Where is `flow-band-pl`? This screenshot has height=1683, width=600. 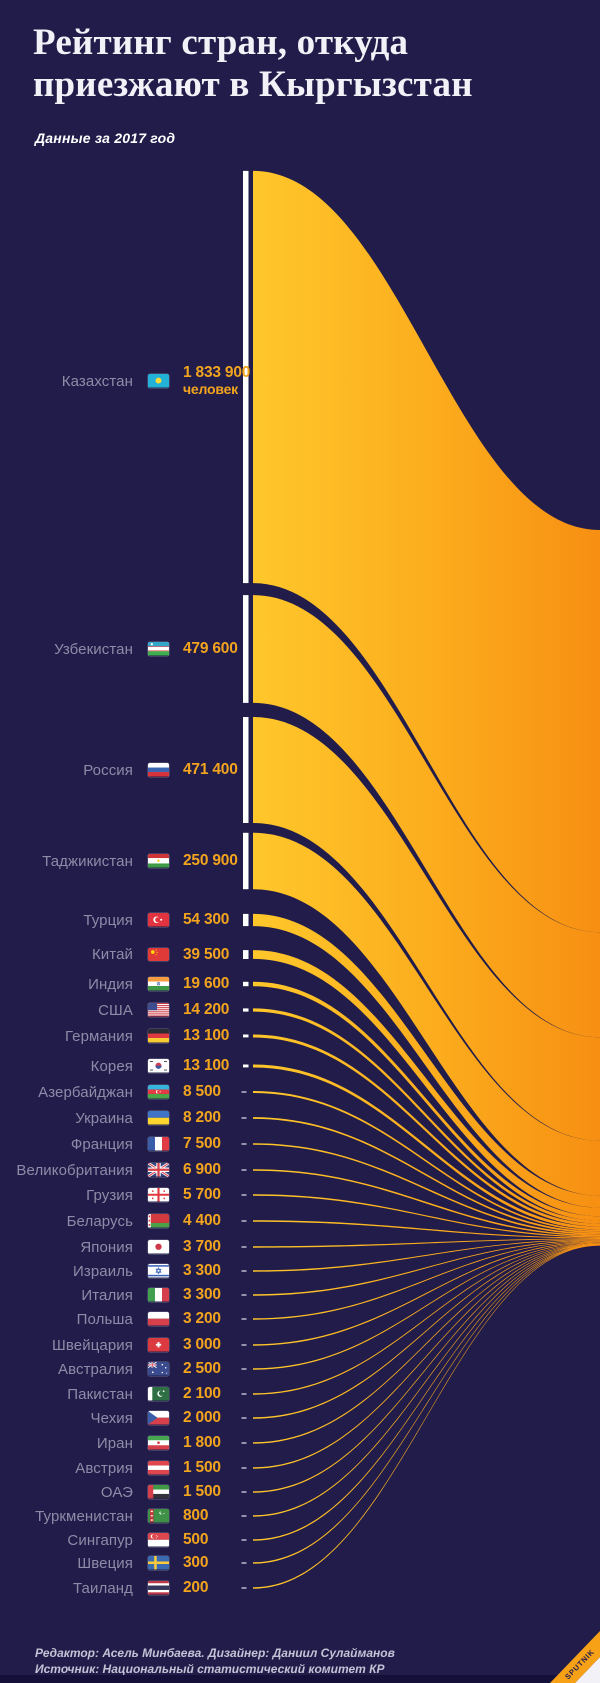 flow-band-pl is located at coordinates (426, 1280).